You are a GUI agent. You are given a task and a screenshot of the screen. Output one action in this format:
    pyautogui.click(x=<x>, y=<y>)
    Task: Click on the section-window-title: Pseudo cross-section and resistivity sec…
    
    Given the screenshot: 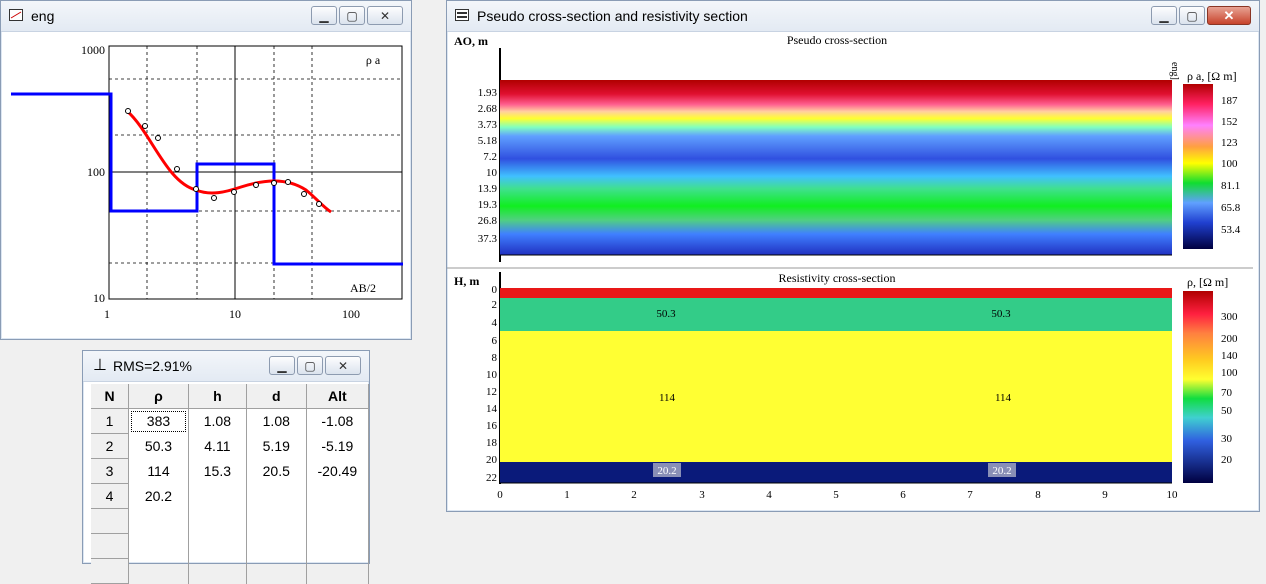 What is the action you would take?
    pyautogui.click(x=612, y=16)
    